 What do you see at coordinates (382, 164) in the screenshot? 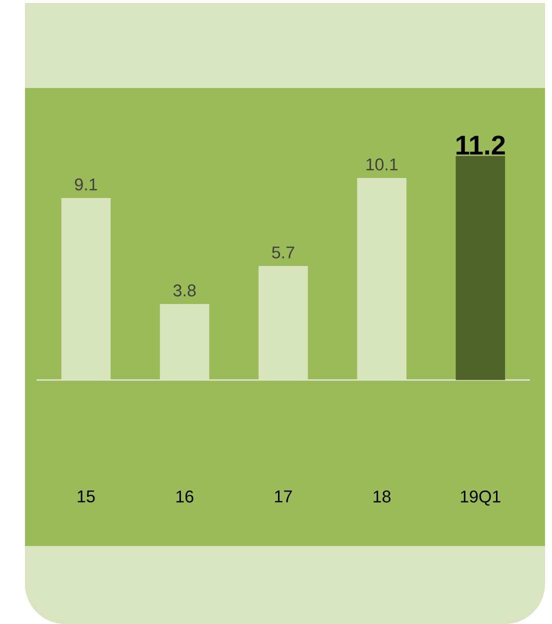
I see `data-label: 10.1` at bounding box center [382, 164].